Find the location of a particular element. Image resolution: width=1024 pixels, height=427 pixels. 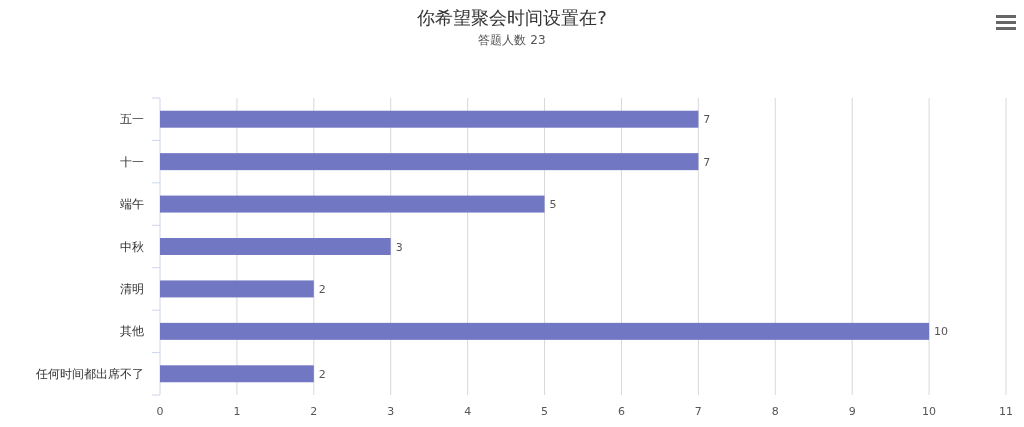

y-tick-label: 清明 is located at coordinates (132, 288).